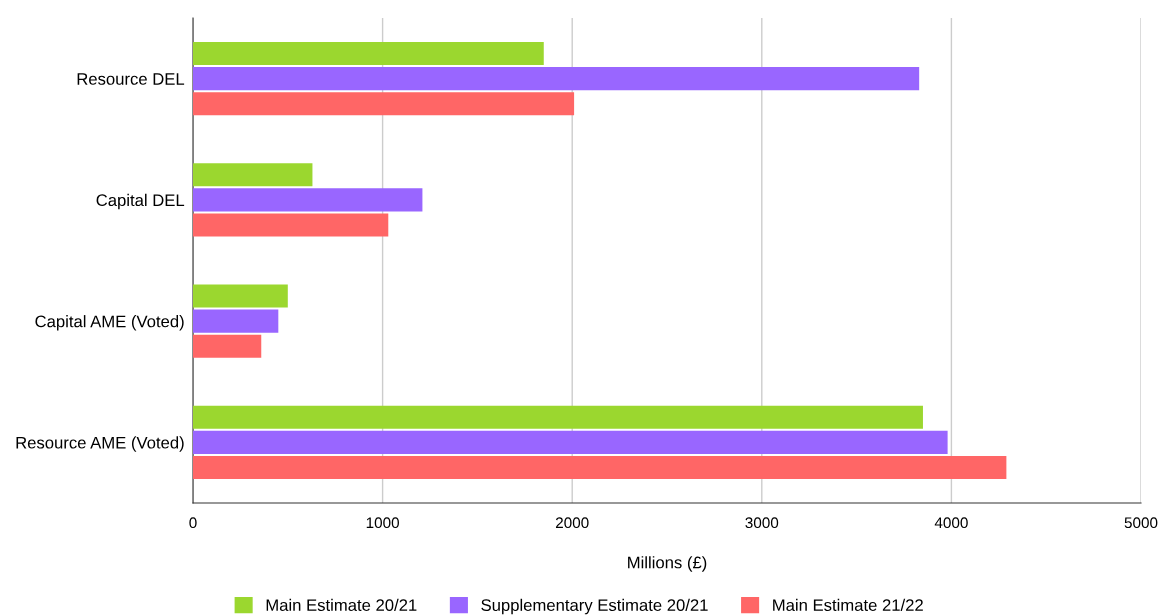 Image resolution: width=1159 pixels, height=616 pixels. Describe the element at coordinates (594, 606) in the screenshot. I see `legend-label: Supplementary Estimate 20/21` at that location.